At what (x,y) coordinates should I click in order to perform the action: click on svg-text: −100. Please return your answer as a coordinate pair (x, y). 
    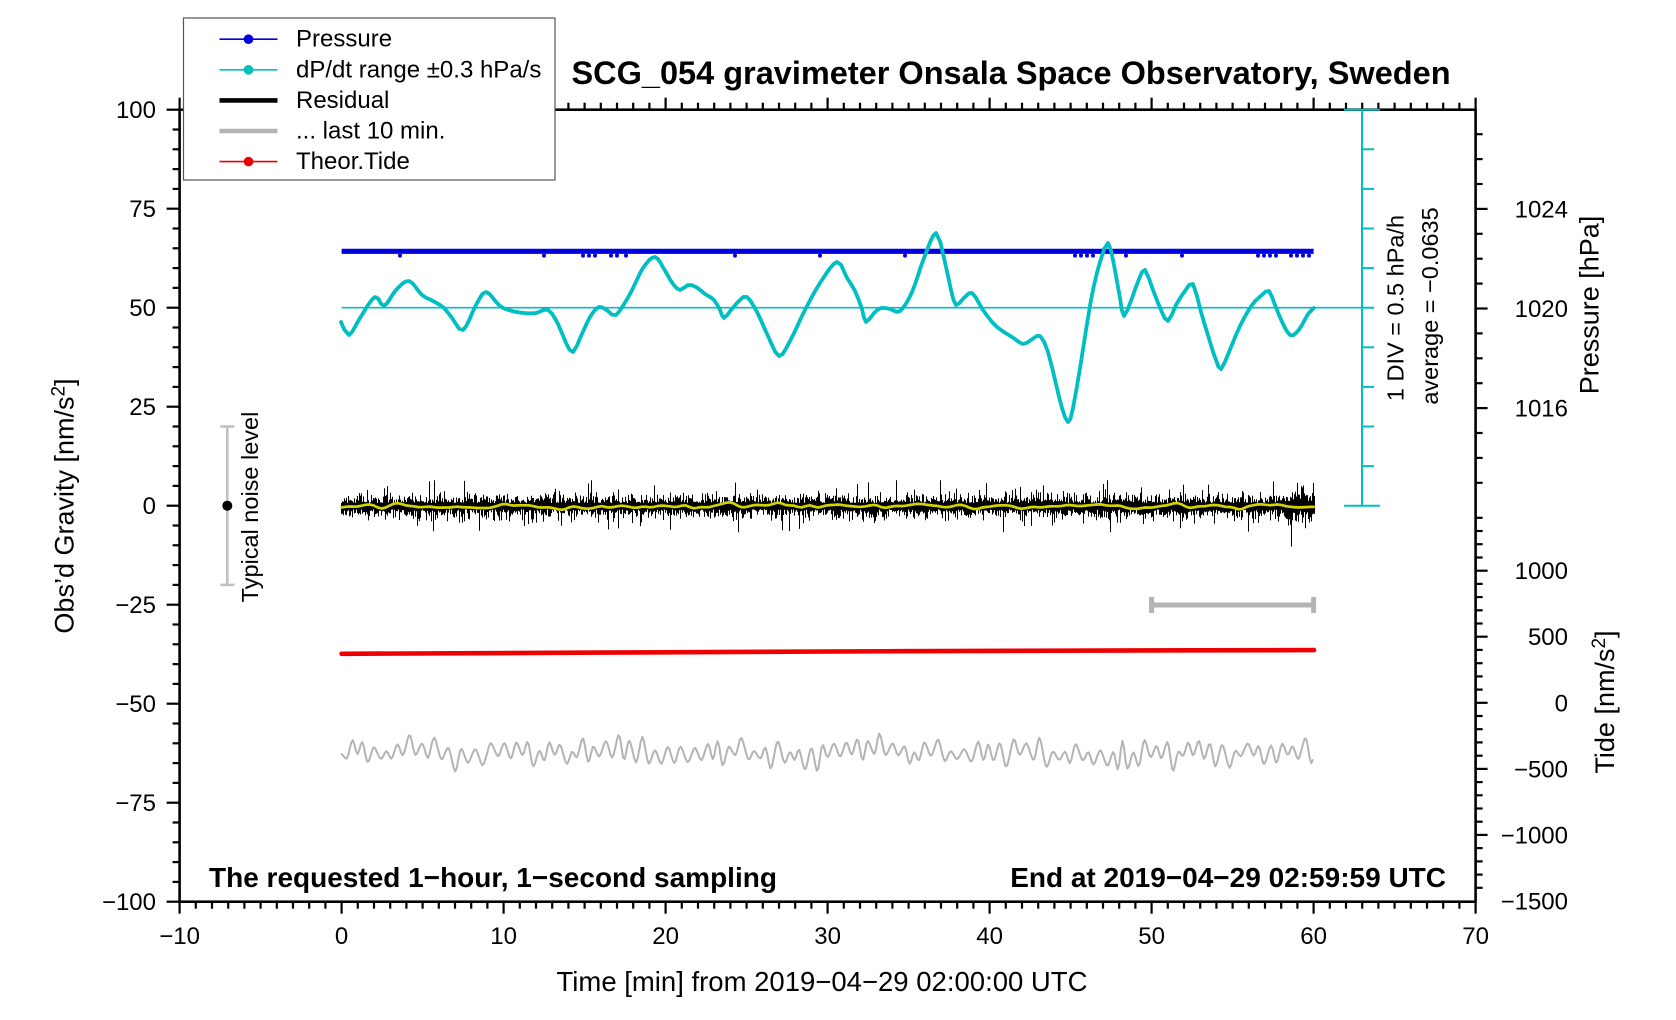
    Looking at the image, I should click on (129, 902).